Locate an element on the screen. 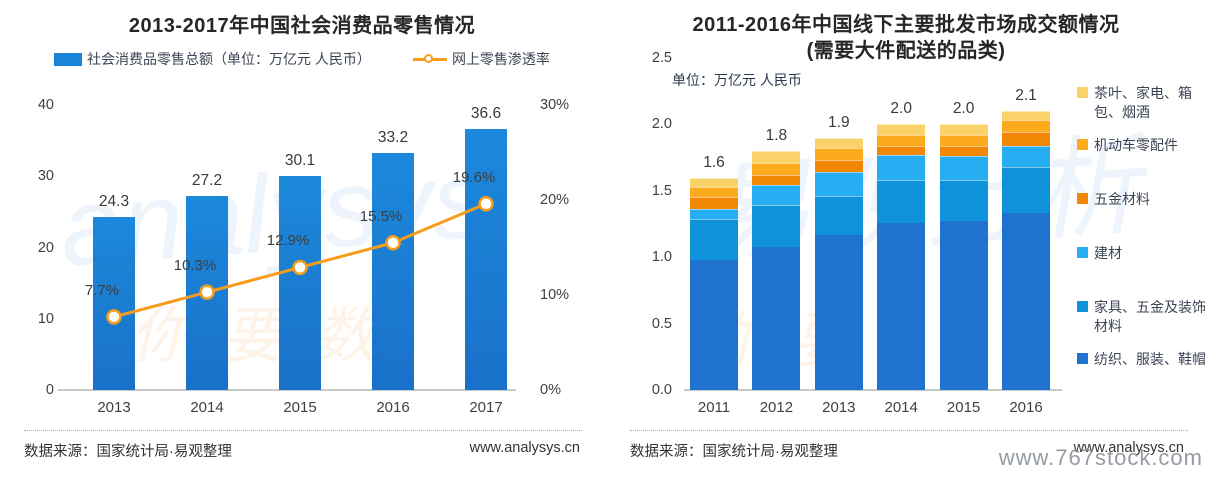  total-value-label: 1.6 is located at coordinates (714, 162).